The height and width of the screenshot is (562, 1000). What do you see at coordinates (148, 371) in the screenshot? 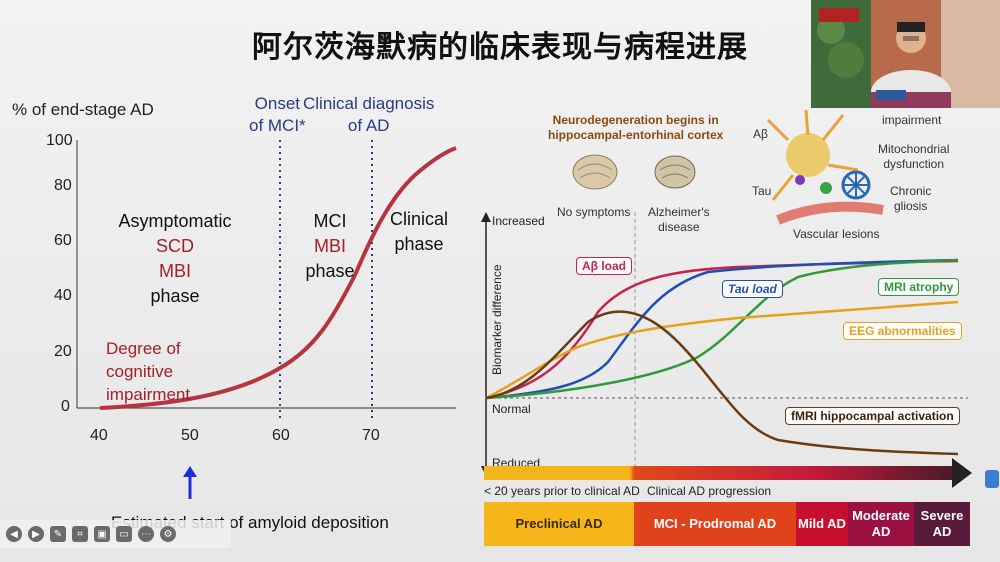
I see `cognitive-impairment-label: Degree of cognitive impairment` at bounding box center [148, 371].